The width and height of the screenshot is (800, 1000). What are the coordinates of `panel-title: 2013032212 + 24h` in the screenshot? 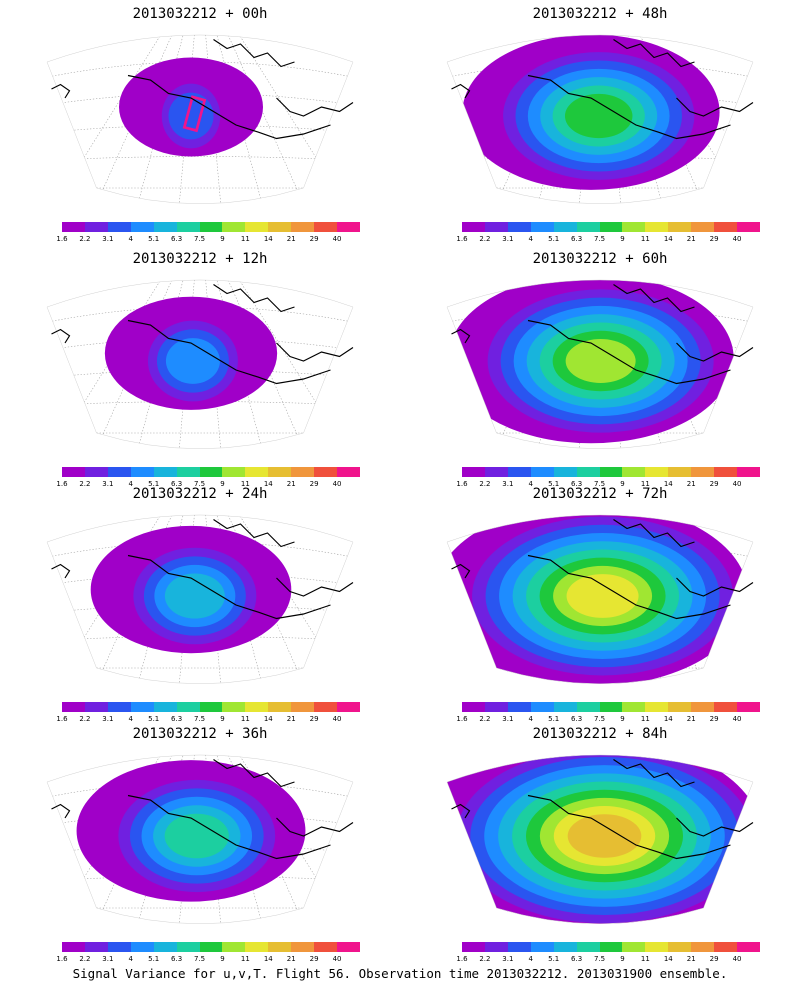 It's located at (200, 494).